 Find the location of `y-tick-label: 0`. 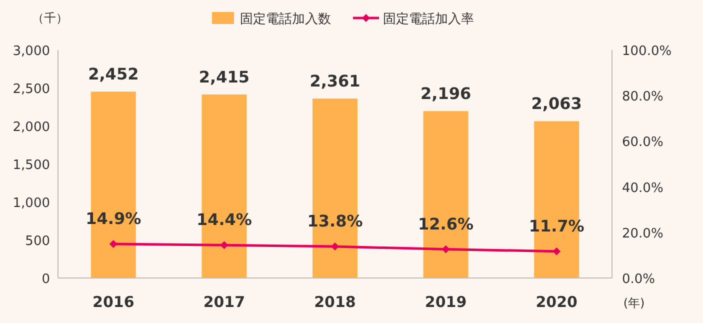

y-tick-label: 0 is located at coordinates (46, 279).